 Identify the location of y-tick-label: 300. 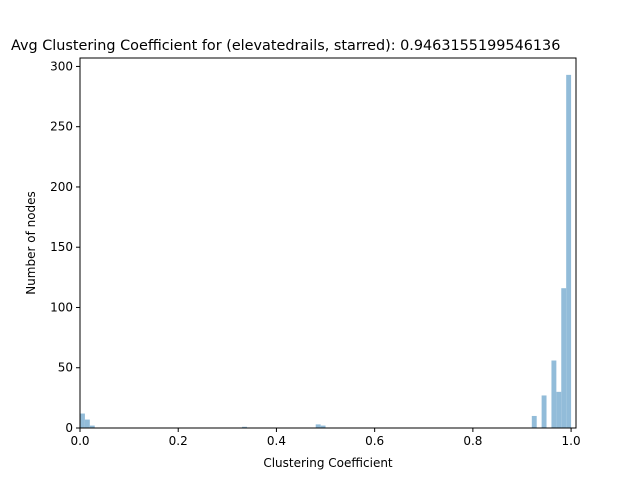
(61, 66).